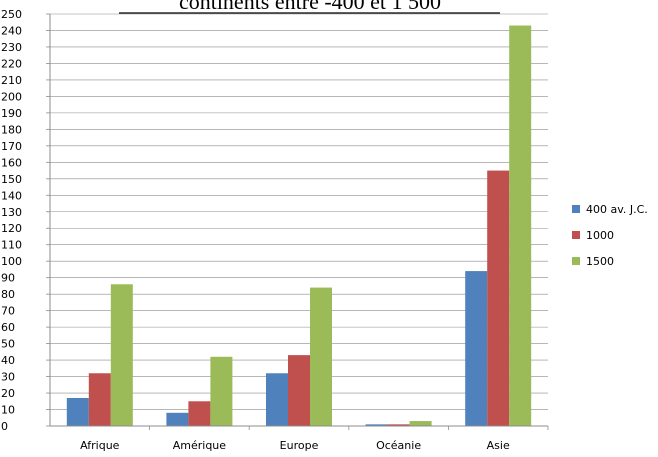  What do you see at coordinates (398, 445) in the screenshot?
I see `x-tick-label: Océanie` at bounding box center [398, 445].